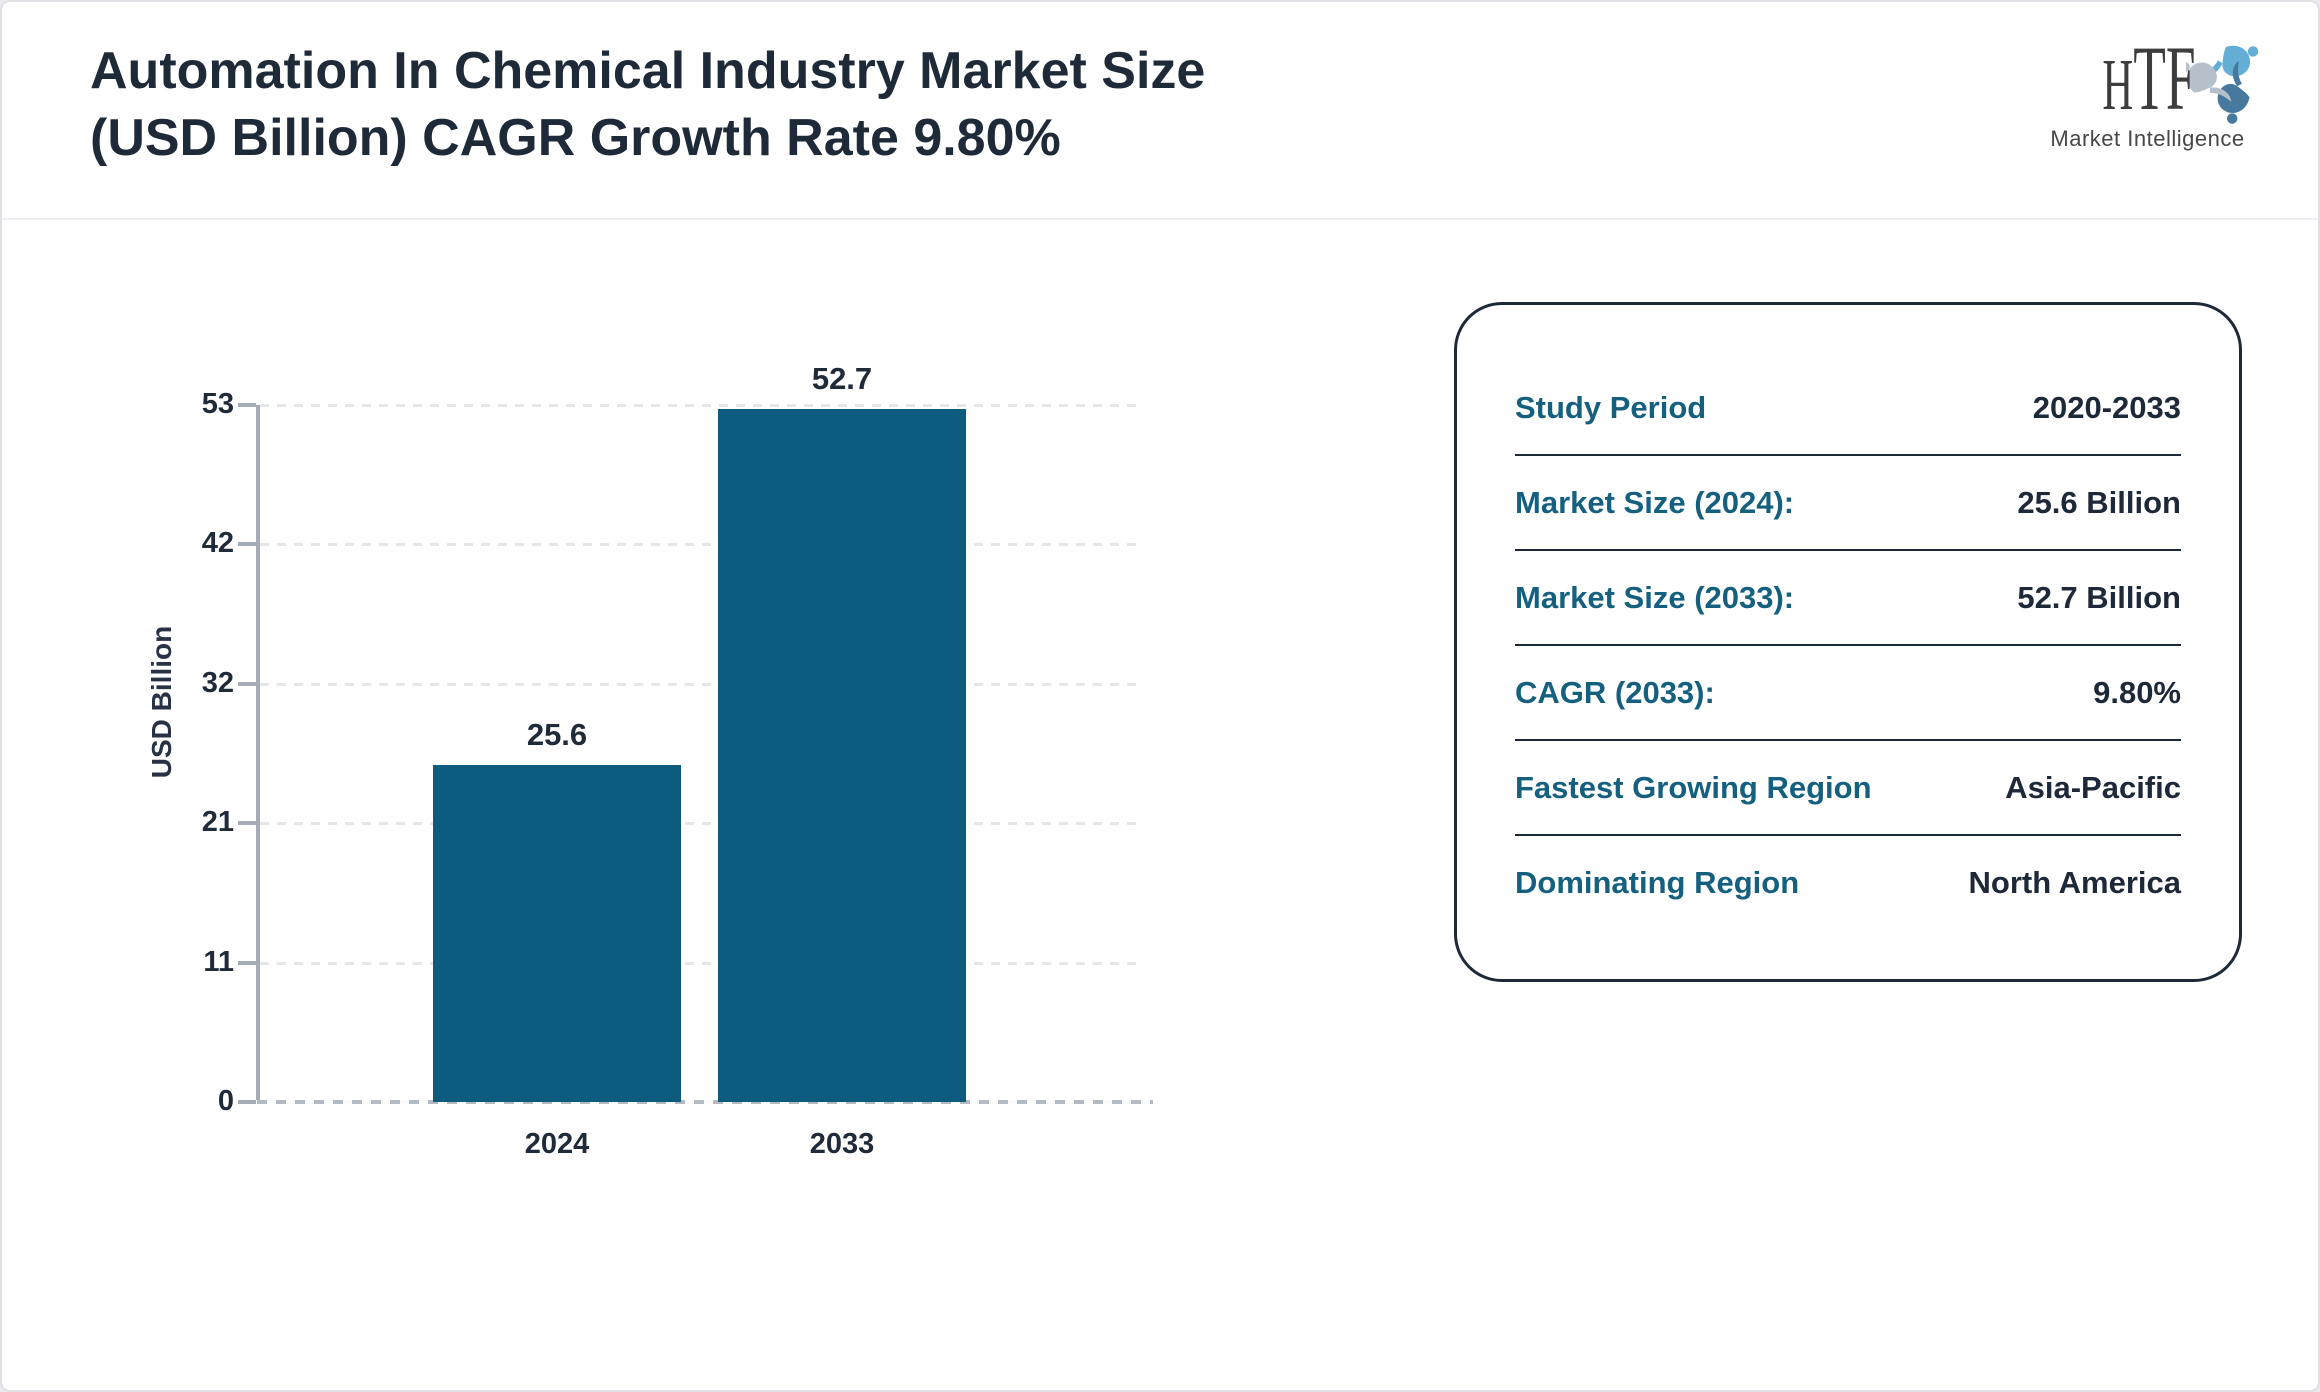  I want to click on y-tick-label: 53, so click(217, 404).